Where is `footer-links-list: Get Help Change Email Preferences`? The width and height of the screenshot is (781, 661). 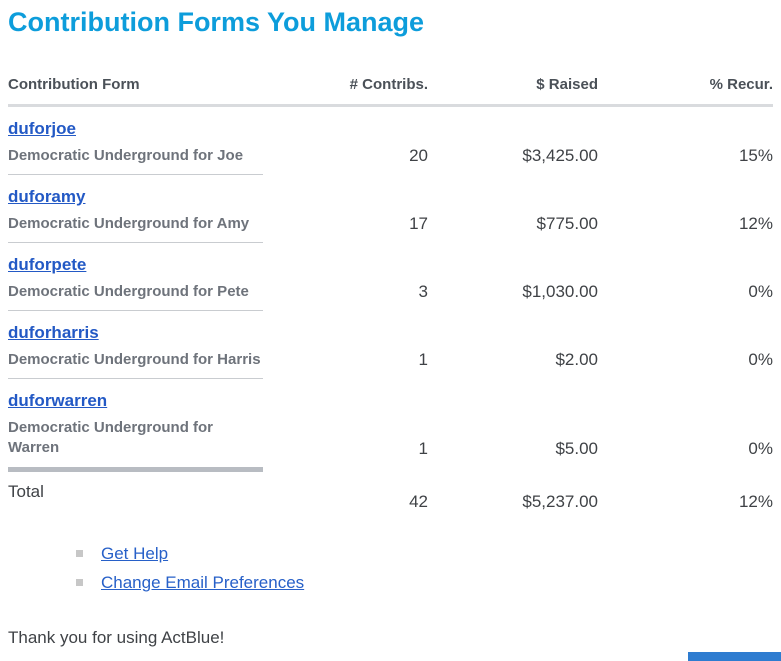 footer-links-list: Get Help Change Email Preferences is located at coordinates (424, 568).